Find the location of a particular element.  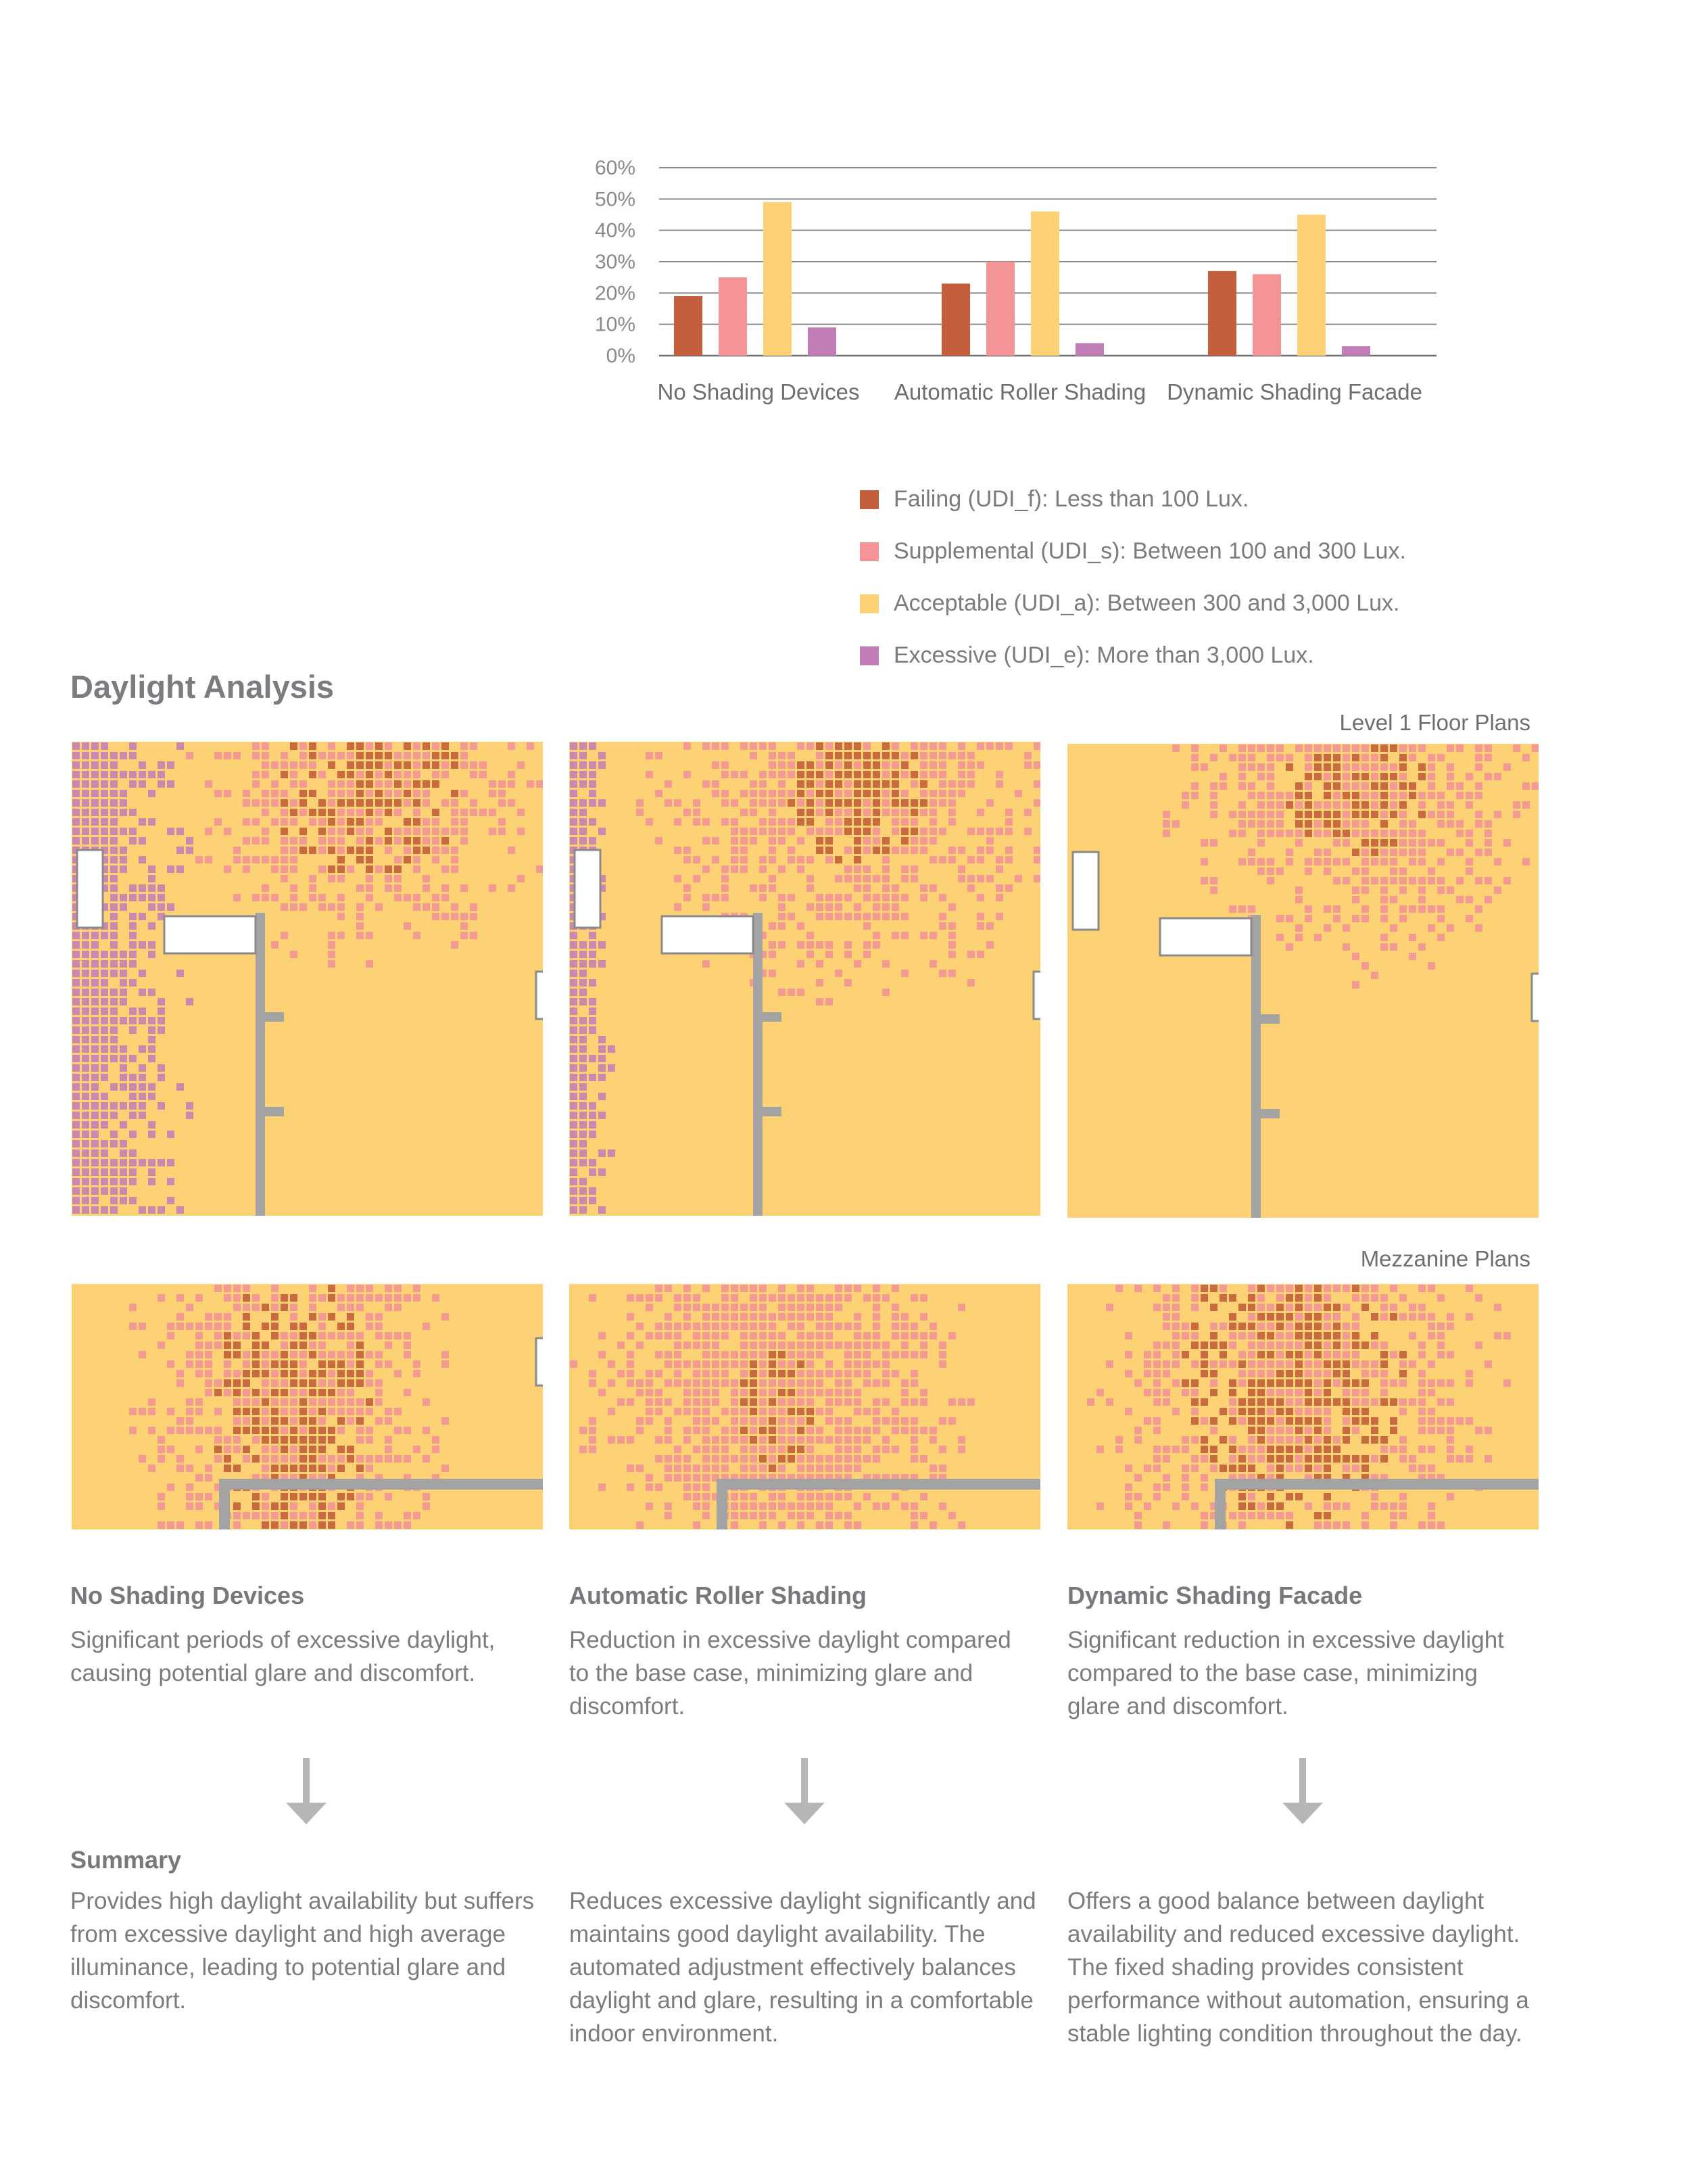

column-heading: Automatic Roller Shading is located at coordinates (718, 1595).